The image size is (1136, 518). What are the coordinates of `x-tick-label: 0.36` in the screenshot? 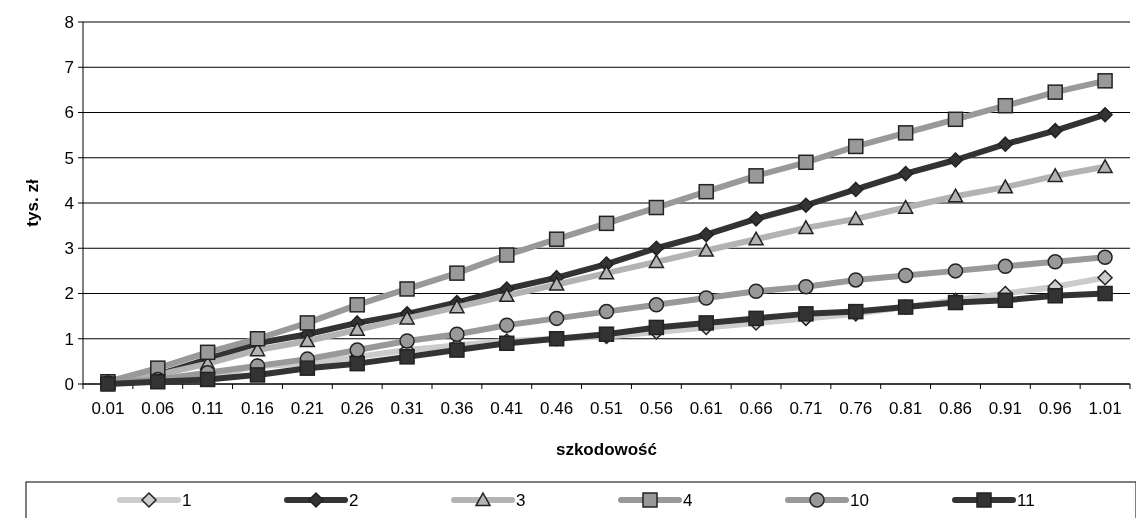 It's located at (457, 408).